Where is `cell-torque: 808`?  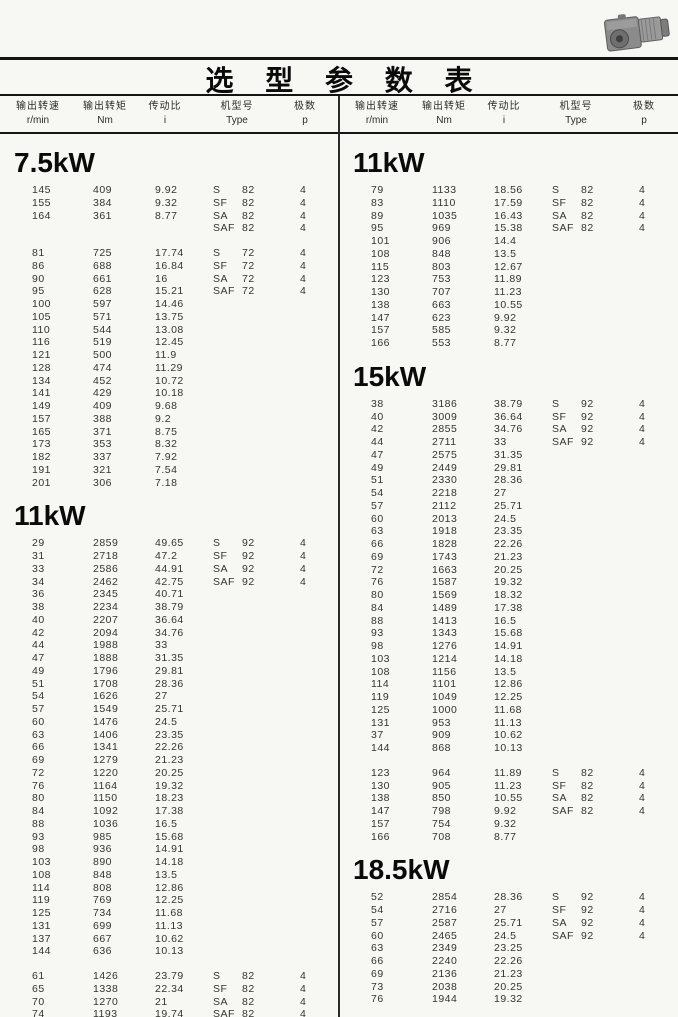
cell-torque: 808 is located at coordinates (103, 887).